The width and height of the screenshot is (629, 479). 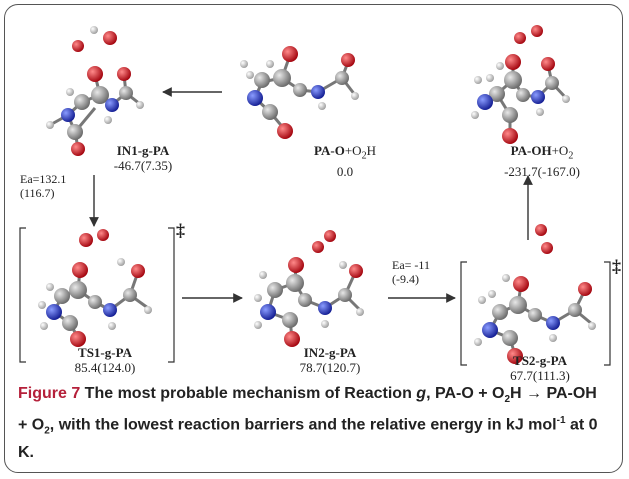 What do you see at coordinates (95, 288) in the screenshot?
I see `ts1-molecule` at bounding box center [95, 288].